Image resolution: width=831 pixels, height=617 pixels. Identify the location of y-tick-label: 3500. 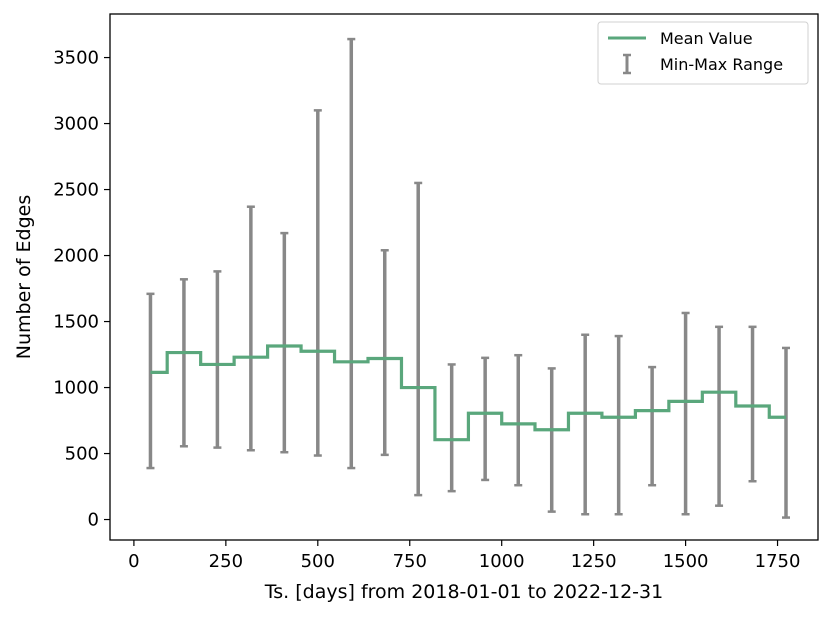
(76, 58).